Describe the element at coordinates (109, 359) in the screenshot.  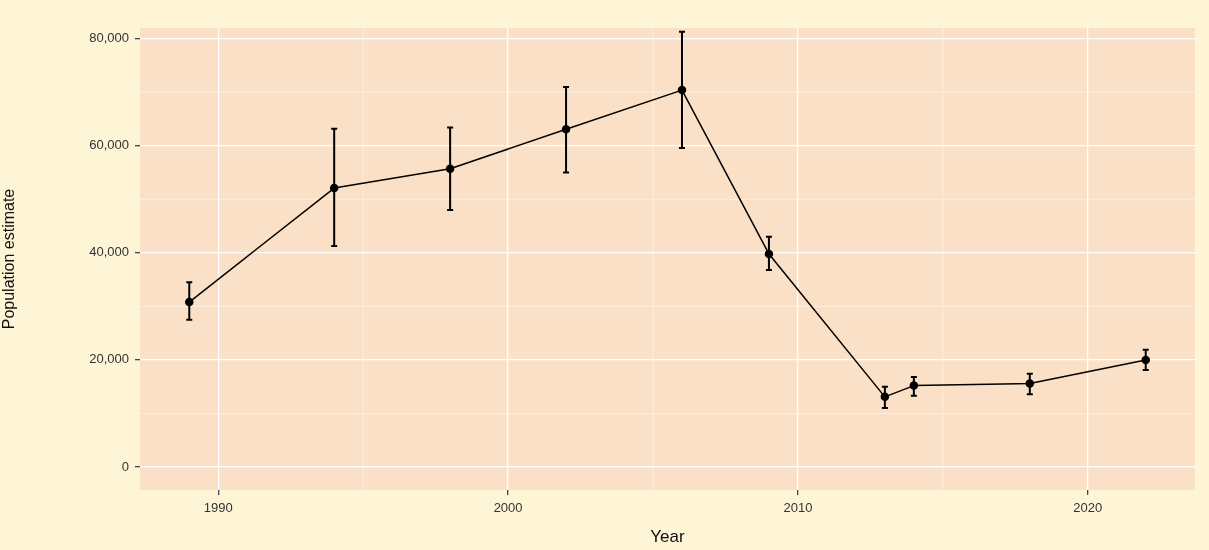
I see `y-tick-label: 20,000` at that location.